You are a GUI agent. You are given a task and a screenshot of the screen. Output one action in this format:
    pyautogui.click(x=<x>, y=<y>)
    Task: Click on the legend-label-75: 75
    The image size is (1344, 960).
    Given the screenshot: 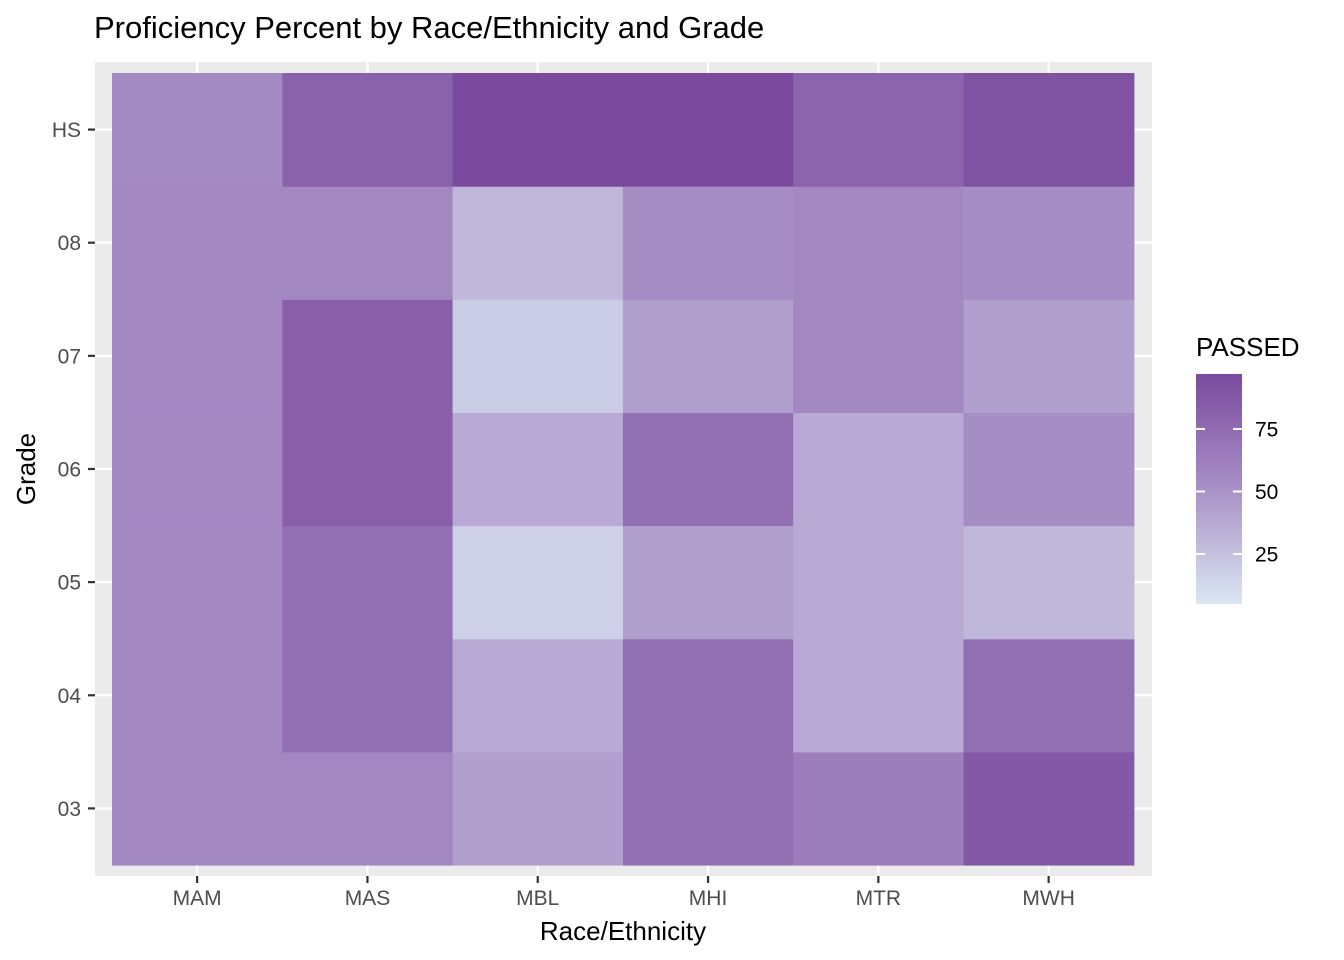 What is the action you would take?
    pyautogui.click(x=1266, y=430)
    